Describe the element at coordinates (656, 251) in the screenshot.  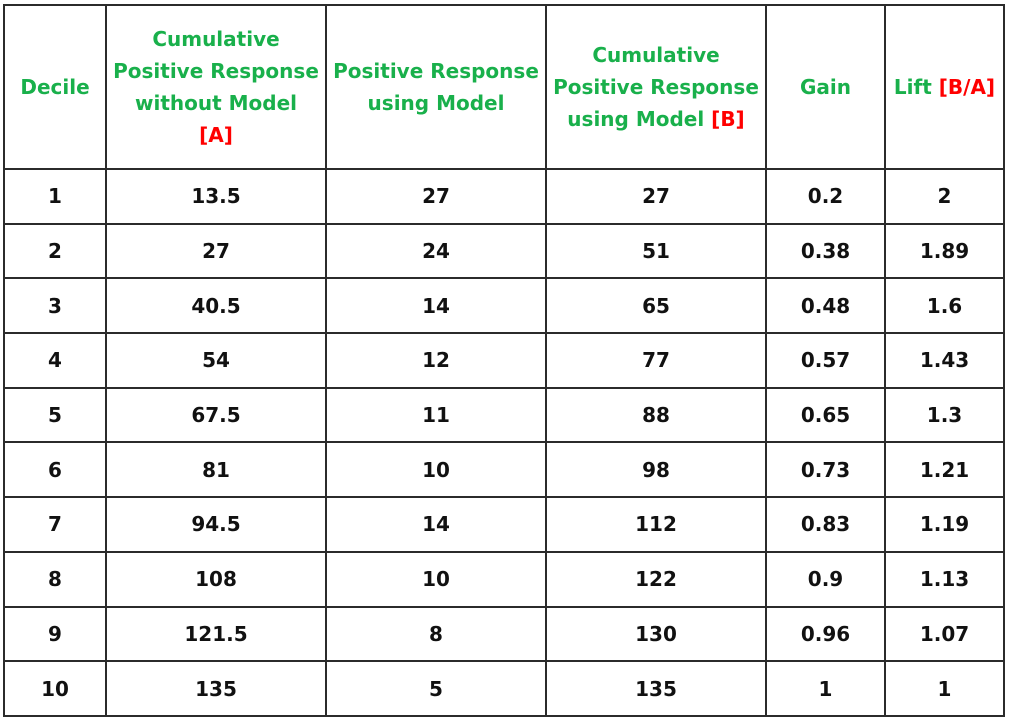
I see `cell-cum-using: 51` at that location.